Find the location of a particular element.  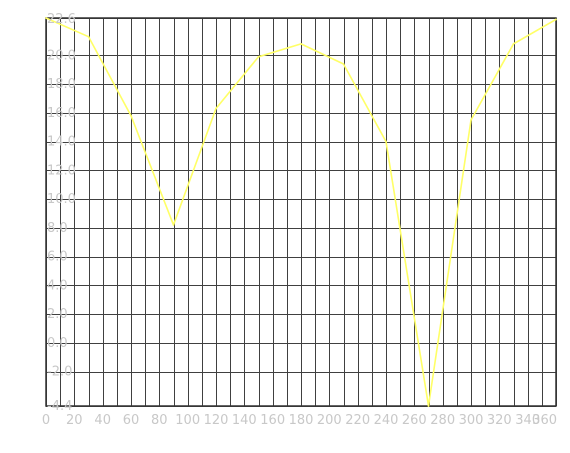

x-tick-label: 180 is located at coordinates (301, 420).